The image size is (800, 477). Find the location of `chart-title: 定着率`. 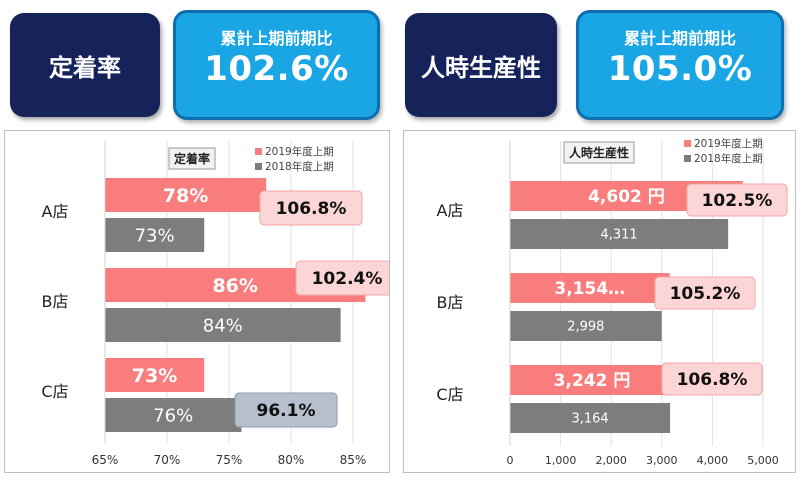

chart-title: 定着率 is located at coordinates (192, 158).